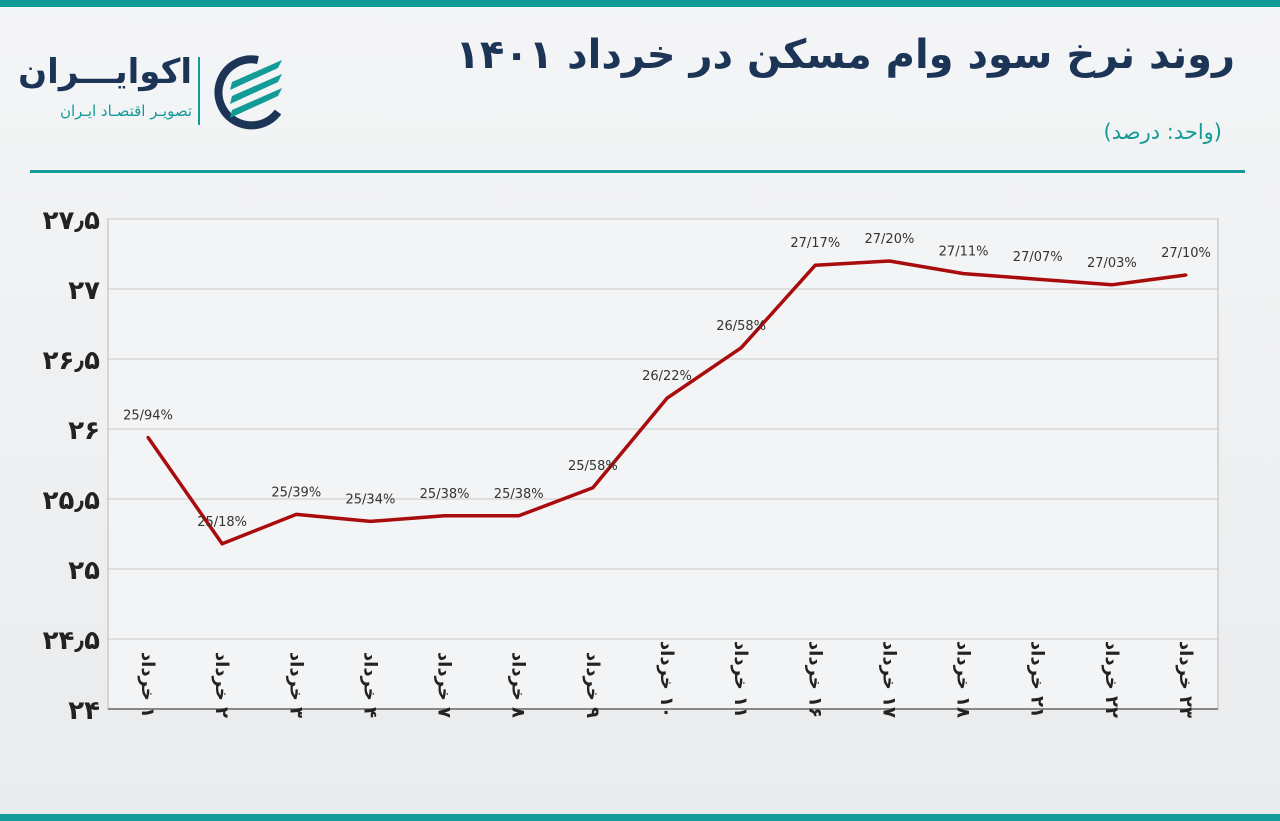 The height and width of the screenshot is (821, 1280). I want to click on data-label: 25/18%, so click(222, 522).